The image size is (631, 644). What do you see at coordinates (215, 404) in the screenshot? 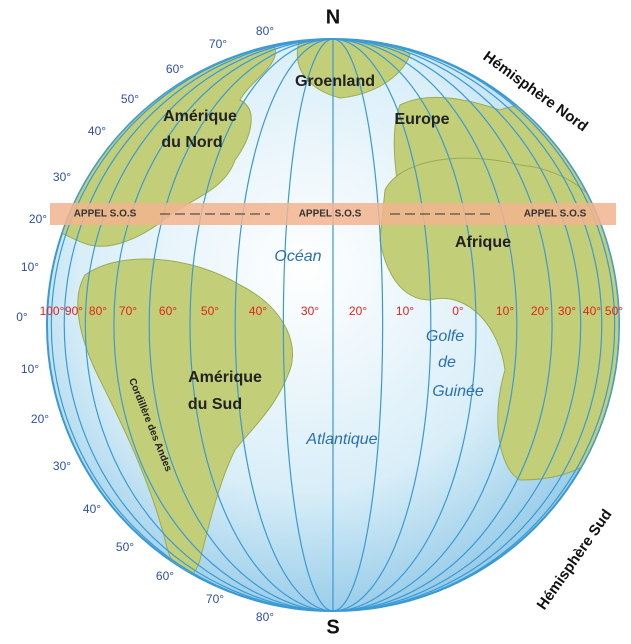
I see `region-label: du Sud` at bounding box center [215, 404].